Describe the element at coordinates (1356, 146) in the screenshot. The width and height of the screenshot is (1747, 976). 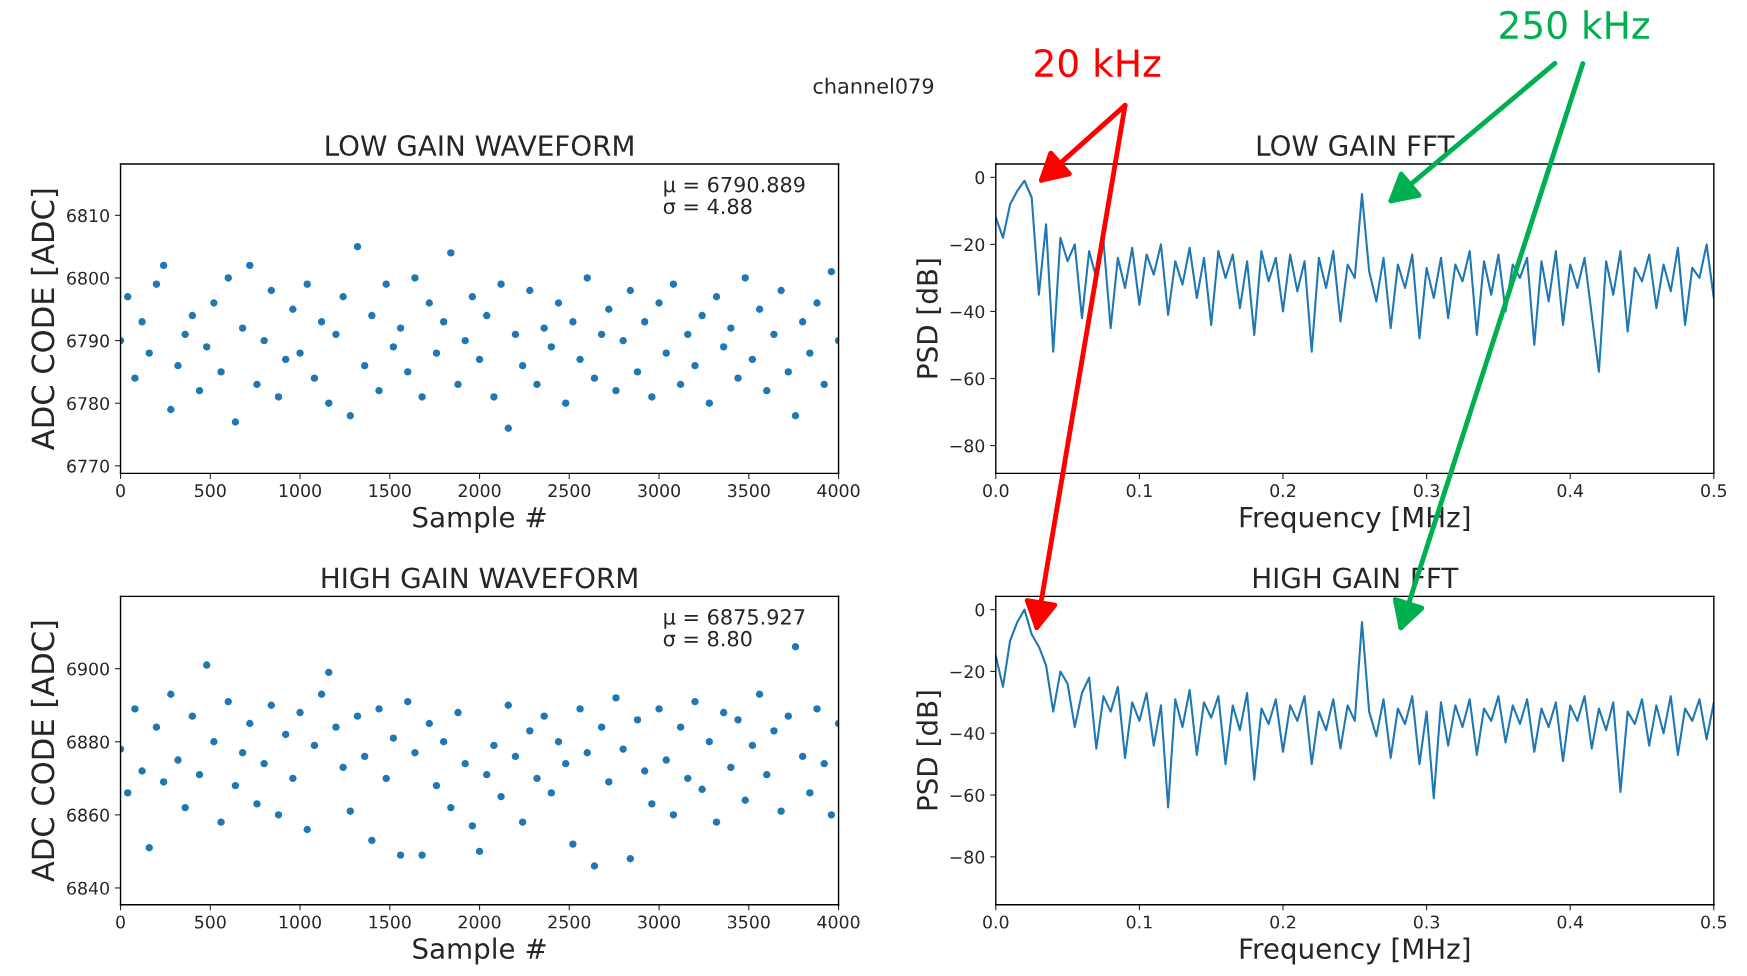
I see `chart-title: LOW GAIN FFT` at that location.